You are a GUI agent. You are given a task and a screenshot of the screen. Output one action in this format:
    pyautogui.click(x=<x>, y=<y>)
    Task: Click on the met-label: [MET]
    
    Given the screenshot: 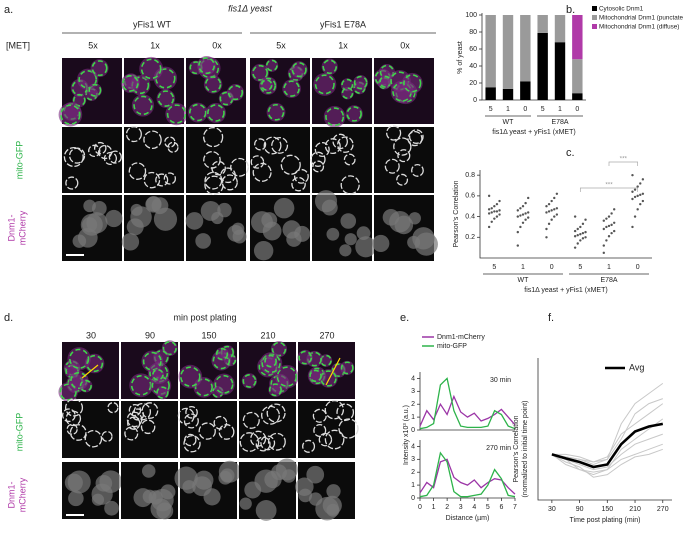 What is the action you would take?
    pyautogui.click(x=18, y=45)
    